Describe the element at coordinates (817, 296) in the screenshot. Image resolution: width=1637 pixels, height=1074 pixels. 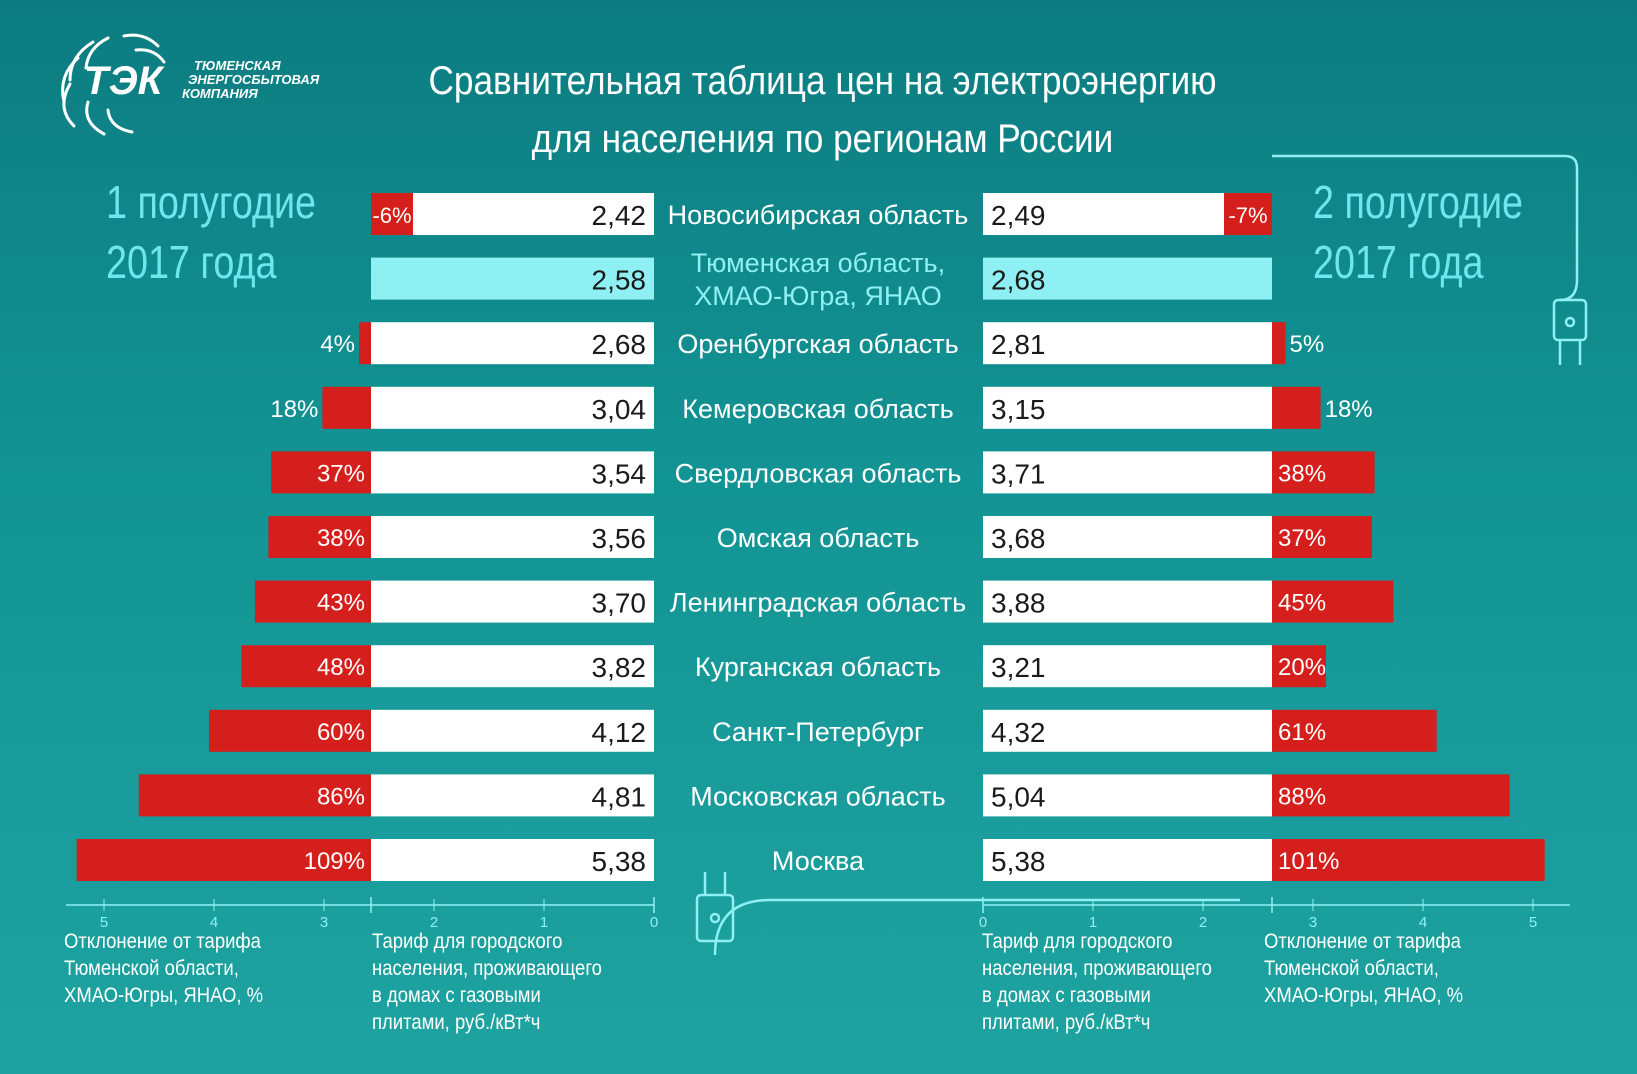
I see `region-label: ХМАО-Югра, ЯНАО` at that location.